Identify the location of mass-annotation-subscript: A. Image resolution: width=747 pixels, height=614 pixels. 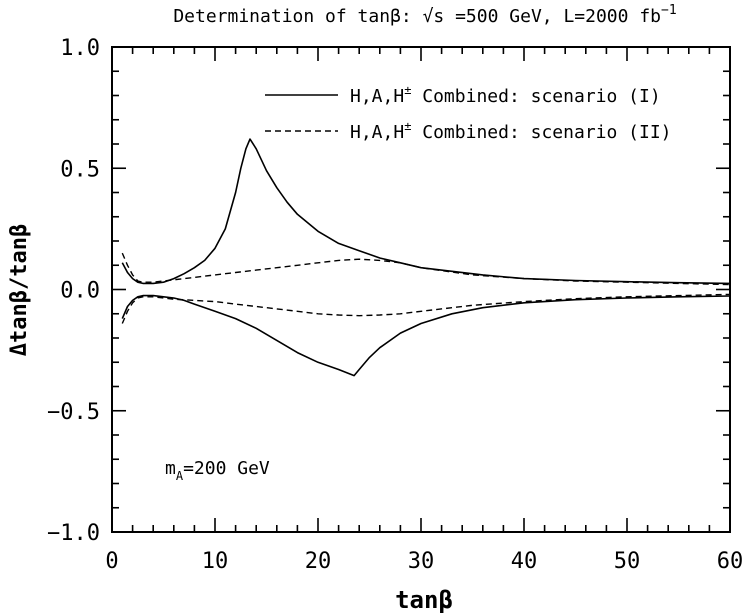
(180, 476).